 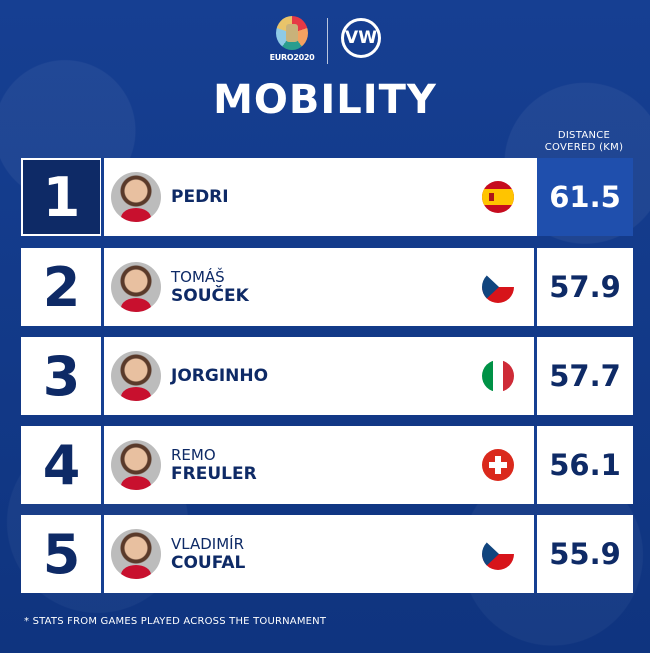 I want to click on distance-value: 57.7, so click(x=585, y=376).